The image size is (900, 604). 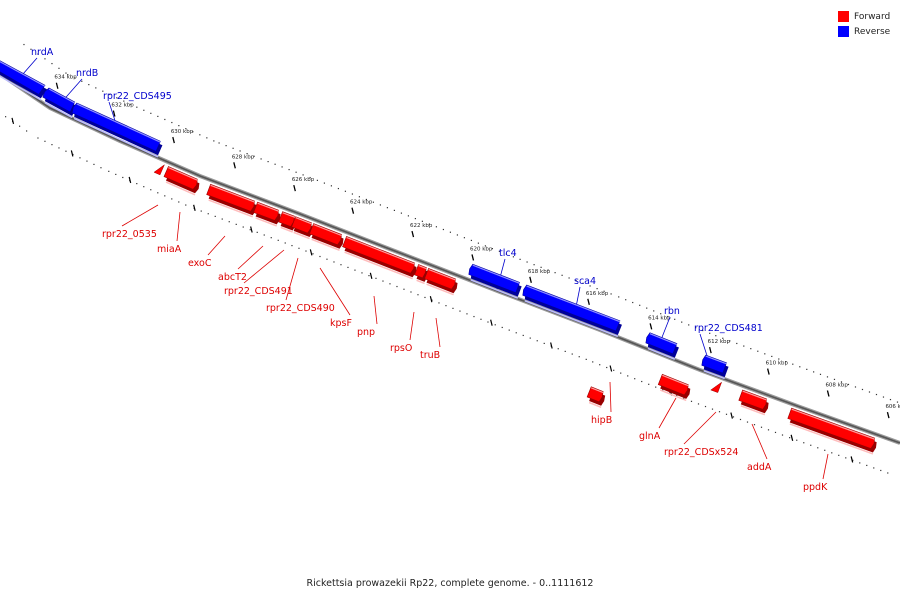 I want to click on gene-rpr22-cds490, so click(x=302, y=228).